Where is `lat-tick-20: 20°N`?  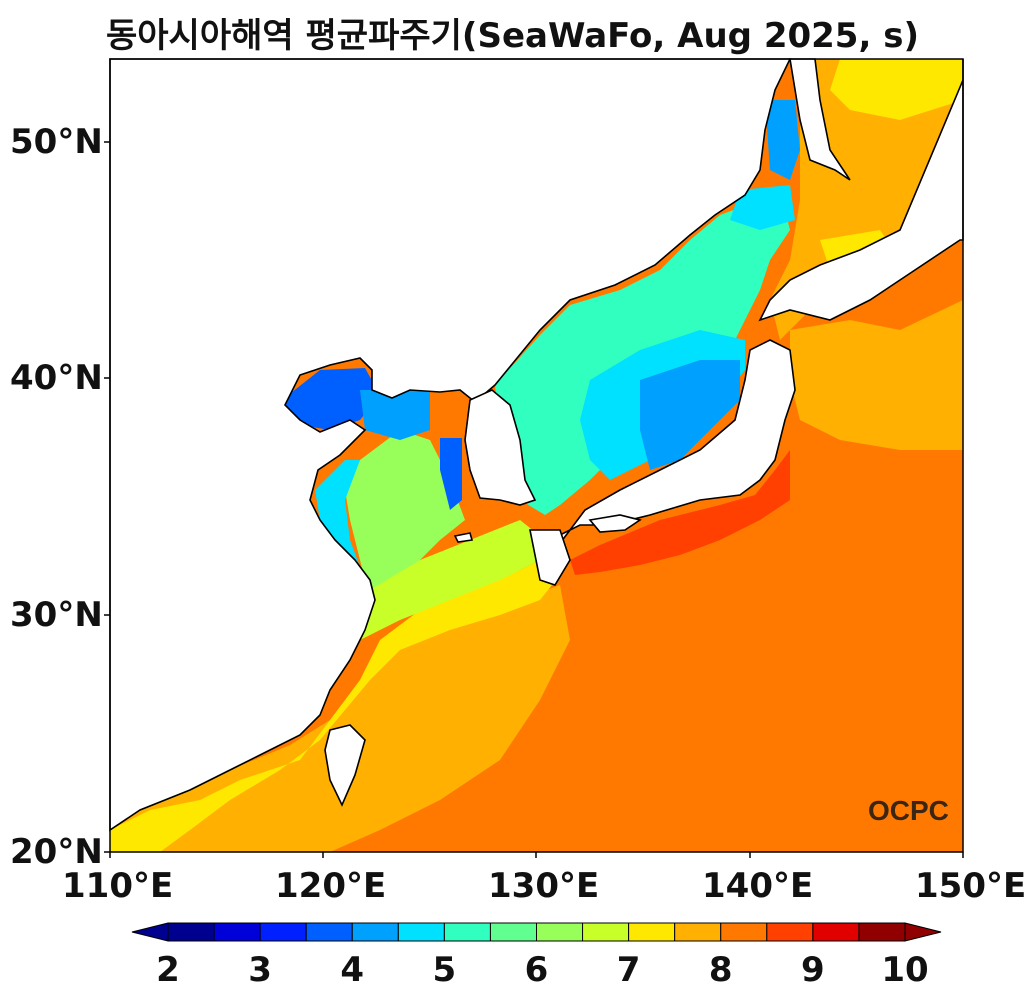 lat-tick-20: 20°N is located at coordinates (56, 852).